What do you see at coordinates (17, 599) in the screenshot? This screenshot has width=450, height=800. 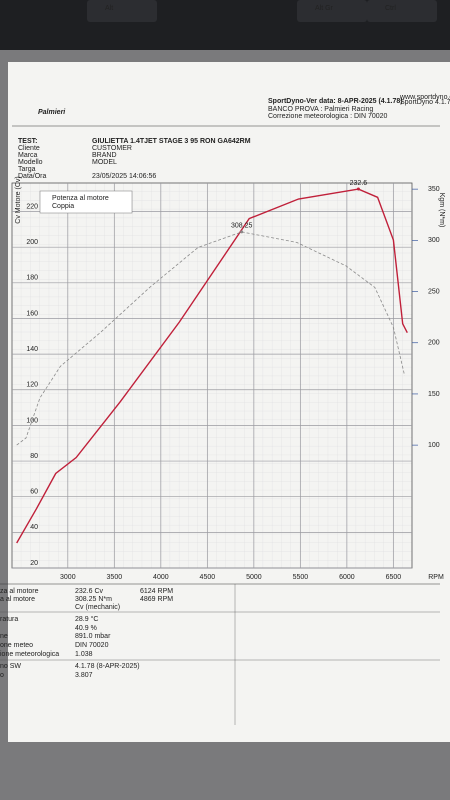 I see `result-cell: a al motore` at bounding box center [17, 599].